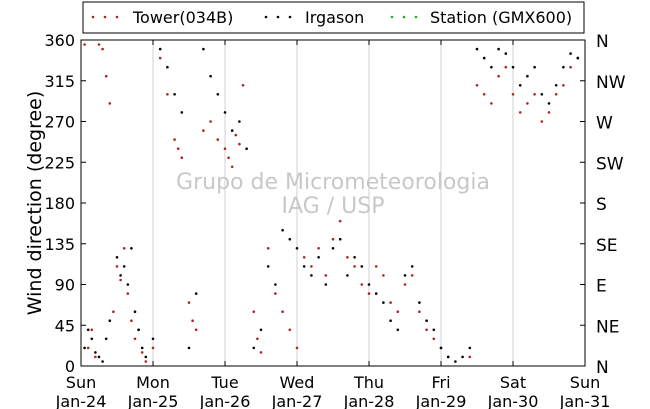 This screenshot has width=650, height=409. Describe the element at coordinates (513, 400) in the screenshot. I see `x-tick-label-date: Jan-30` at that location.